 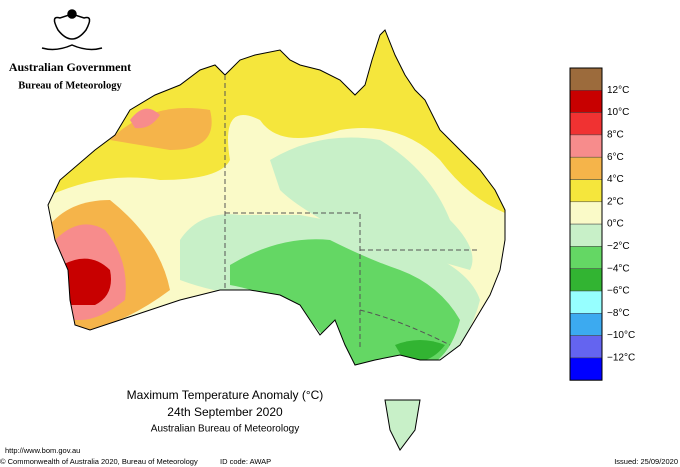 What do you see at coordinates (621, 335) in the screenshot?
I see `legend-label: −10°C` at bounding box center [621, 335].